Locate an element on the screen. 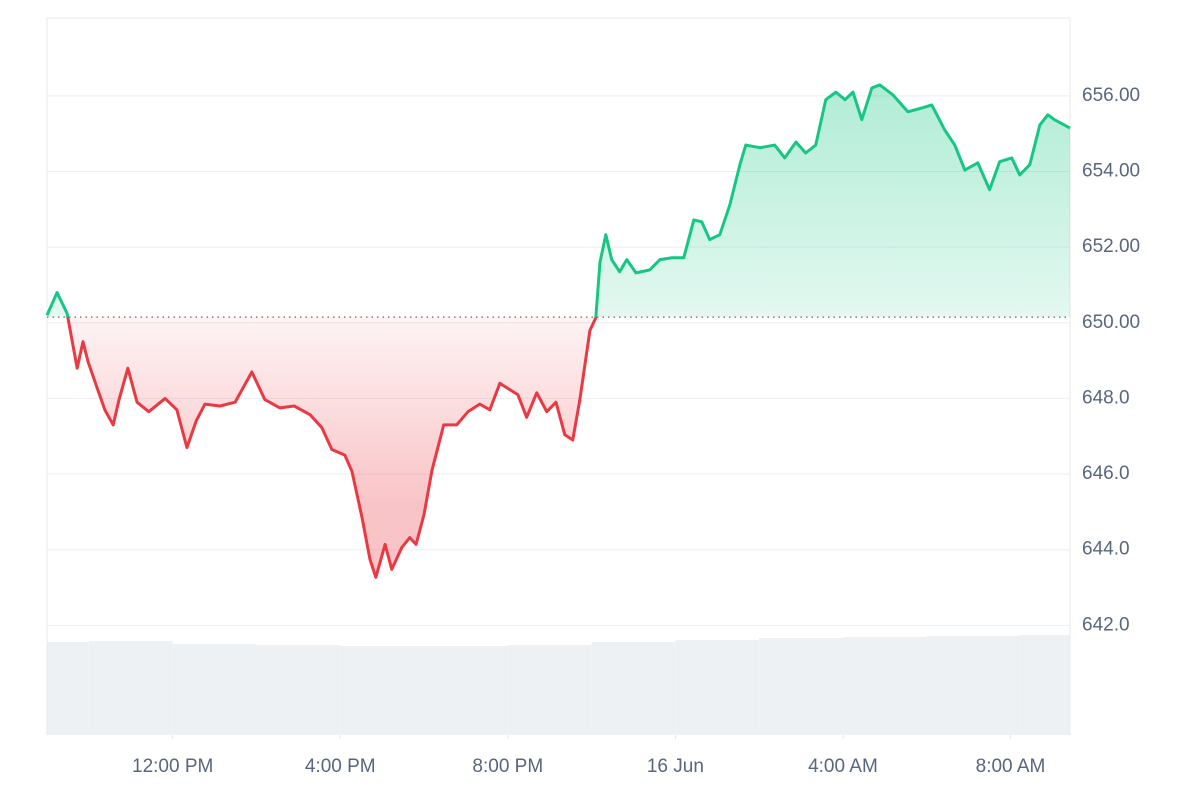  x-tick-label: 4:00 PM is located at coordinates (340, 766).